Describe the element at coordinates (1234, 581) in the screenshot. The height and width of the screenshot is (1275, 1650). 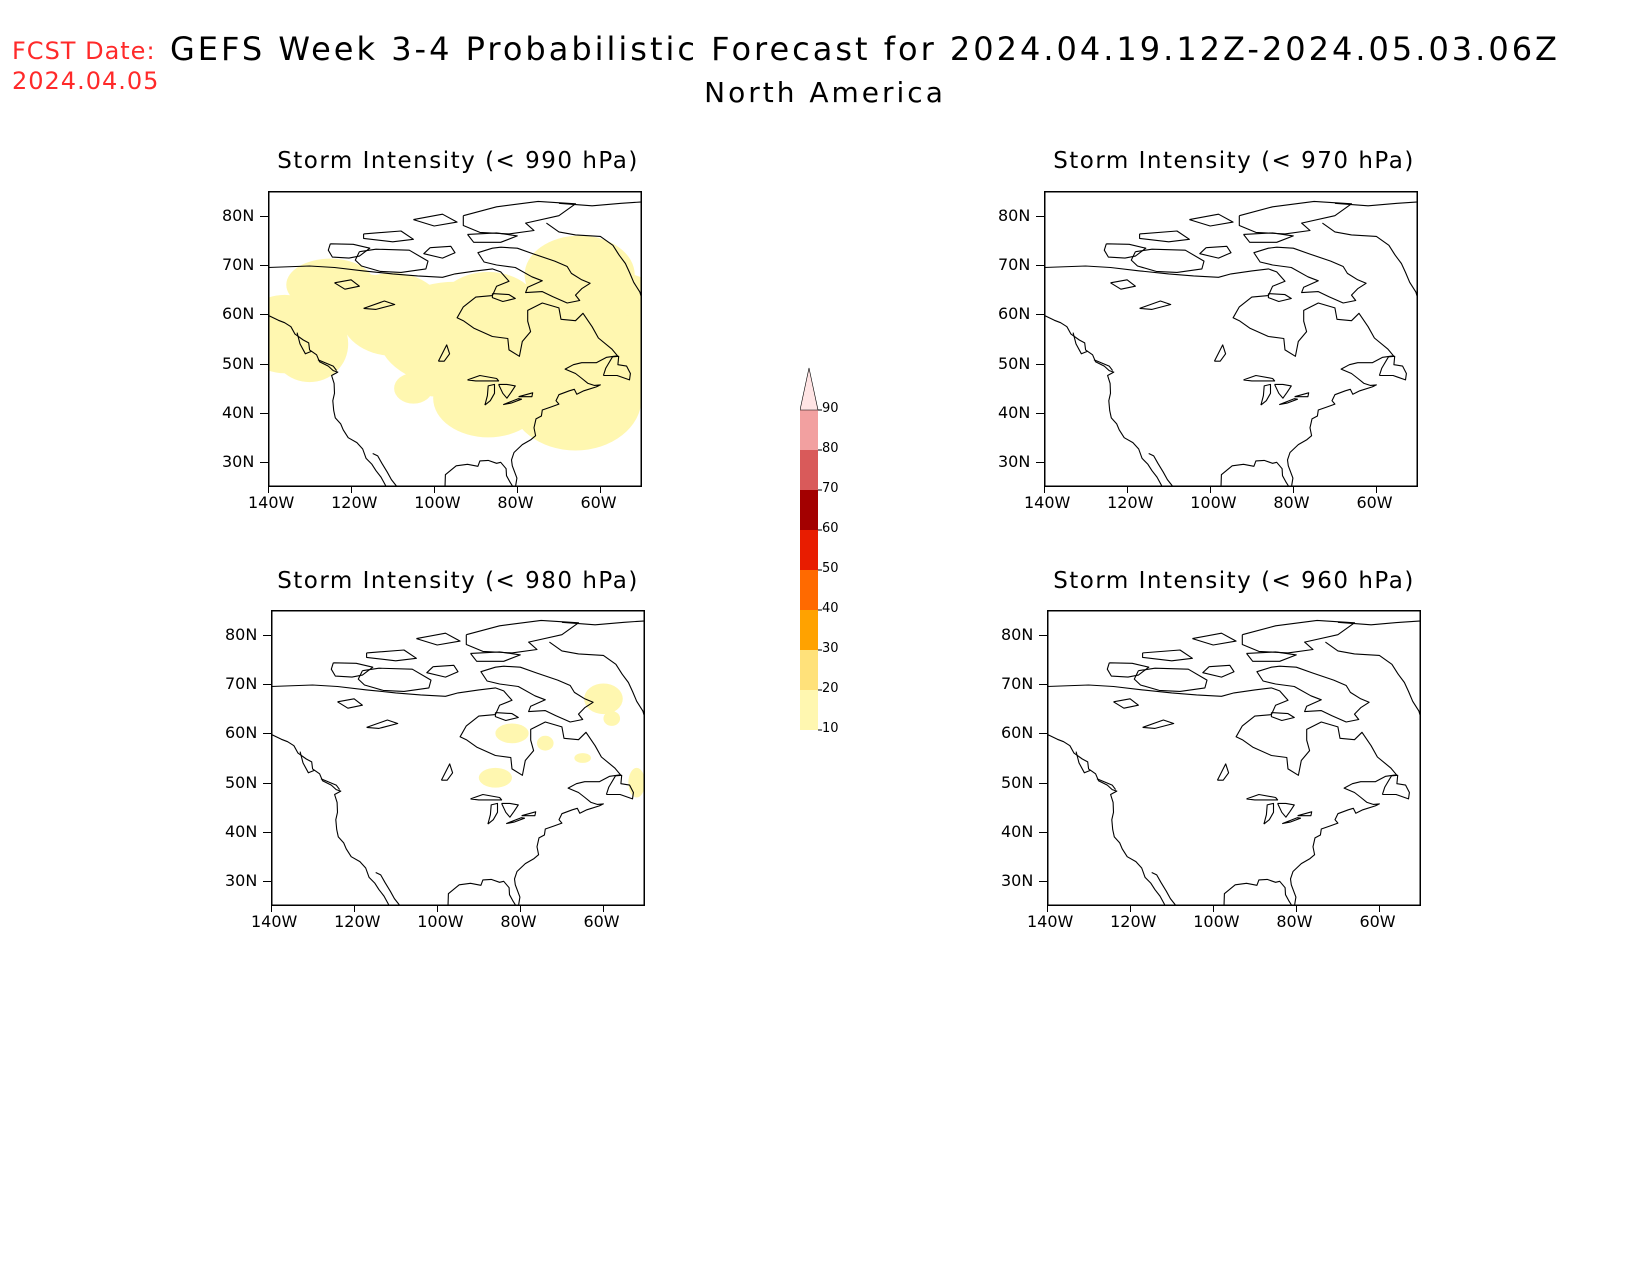
I see `panel-title-960: Storm Intensity (< 960 hPa)` at that location.